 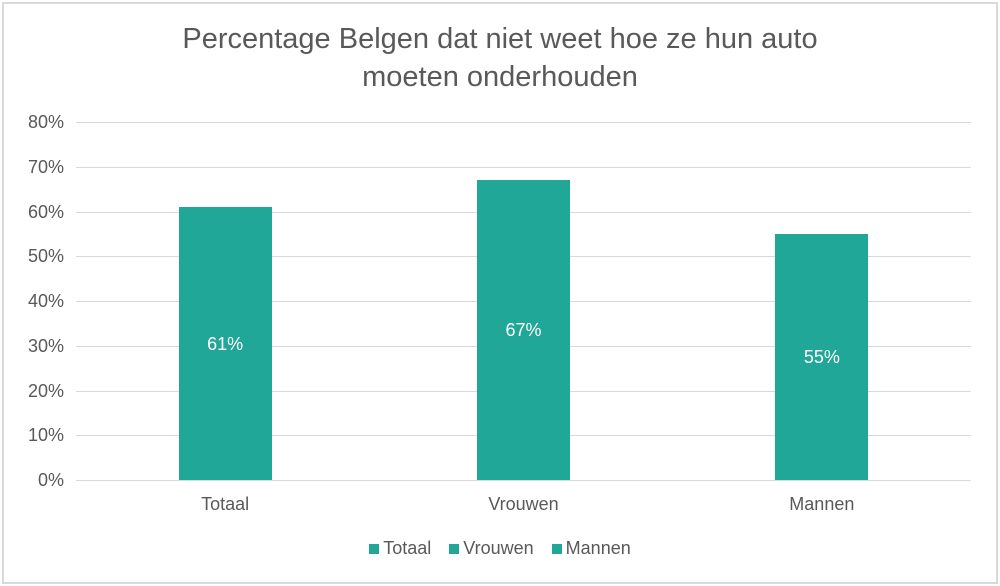 What do you see at coordinates (45, 301) in the screenshot?
I see `y-tick-label: 40%` at bounding box center [45, 301].